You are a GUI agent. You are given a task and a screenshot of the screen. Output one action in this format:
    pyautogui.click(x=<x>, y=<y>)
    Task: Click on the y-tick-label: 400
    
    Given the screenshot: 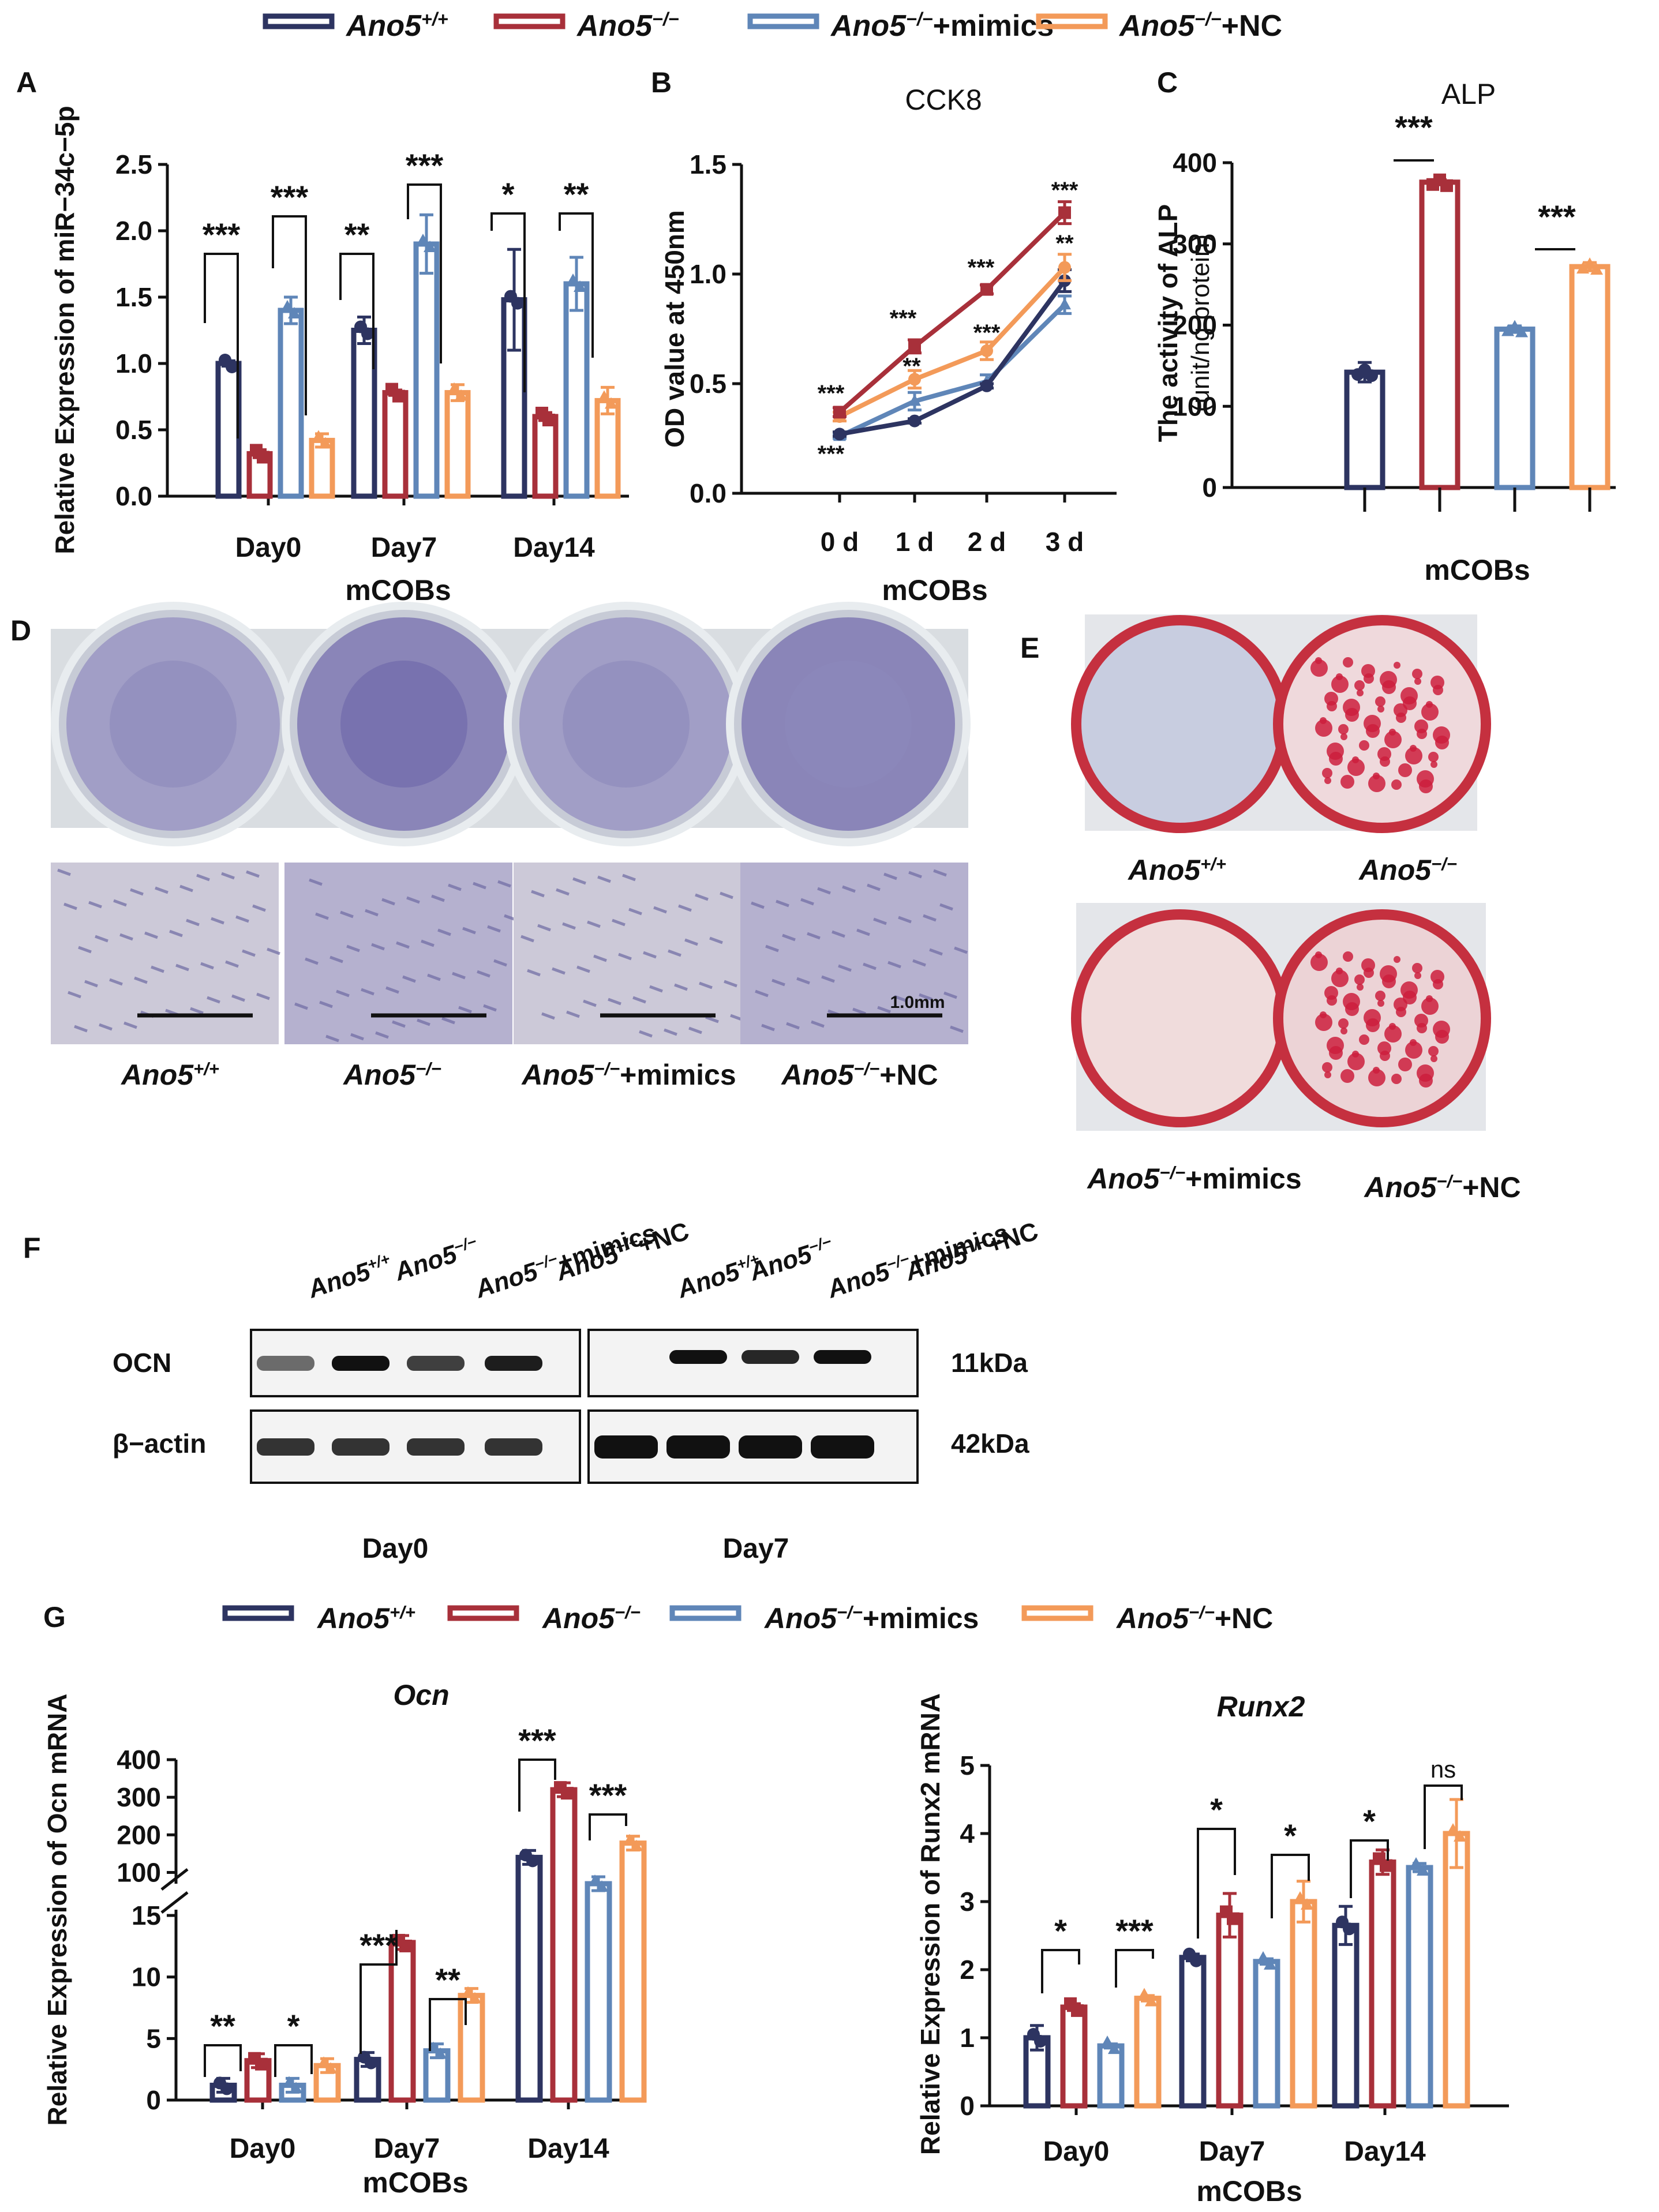 What is the action you would take?
    pyautogui.click(x=1195, y=163)
    